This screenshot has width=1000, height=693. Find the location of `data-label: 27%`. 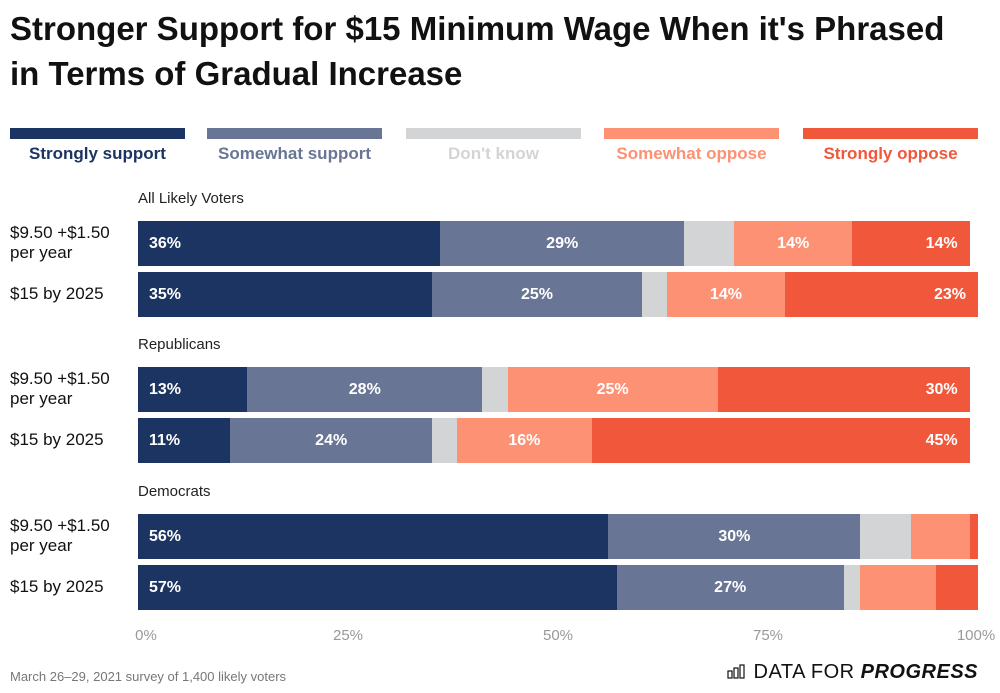

data-label: 27% is located at coordinates (730, 587).